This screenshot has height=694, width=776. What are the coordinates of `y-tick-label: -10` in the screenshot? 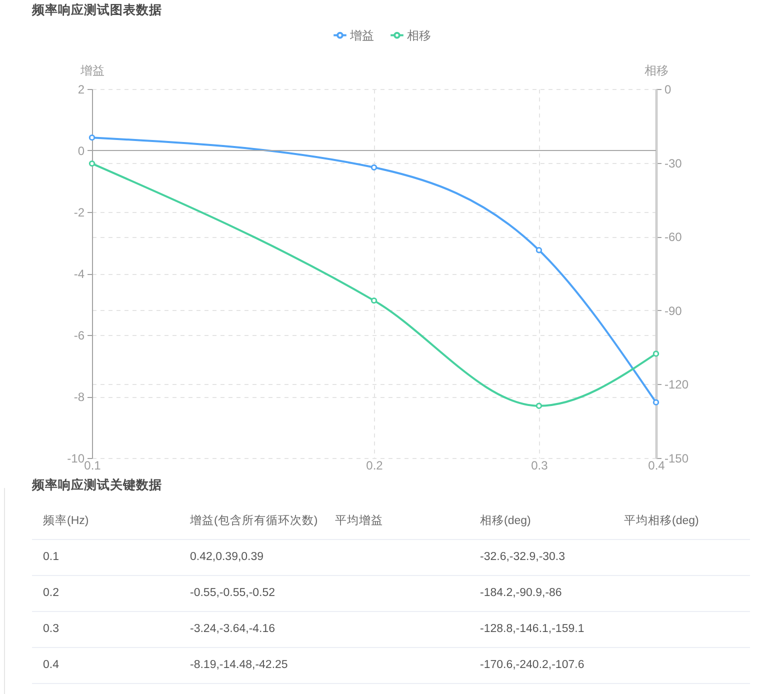 It's located at (76, 459).